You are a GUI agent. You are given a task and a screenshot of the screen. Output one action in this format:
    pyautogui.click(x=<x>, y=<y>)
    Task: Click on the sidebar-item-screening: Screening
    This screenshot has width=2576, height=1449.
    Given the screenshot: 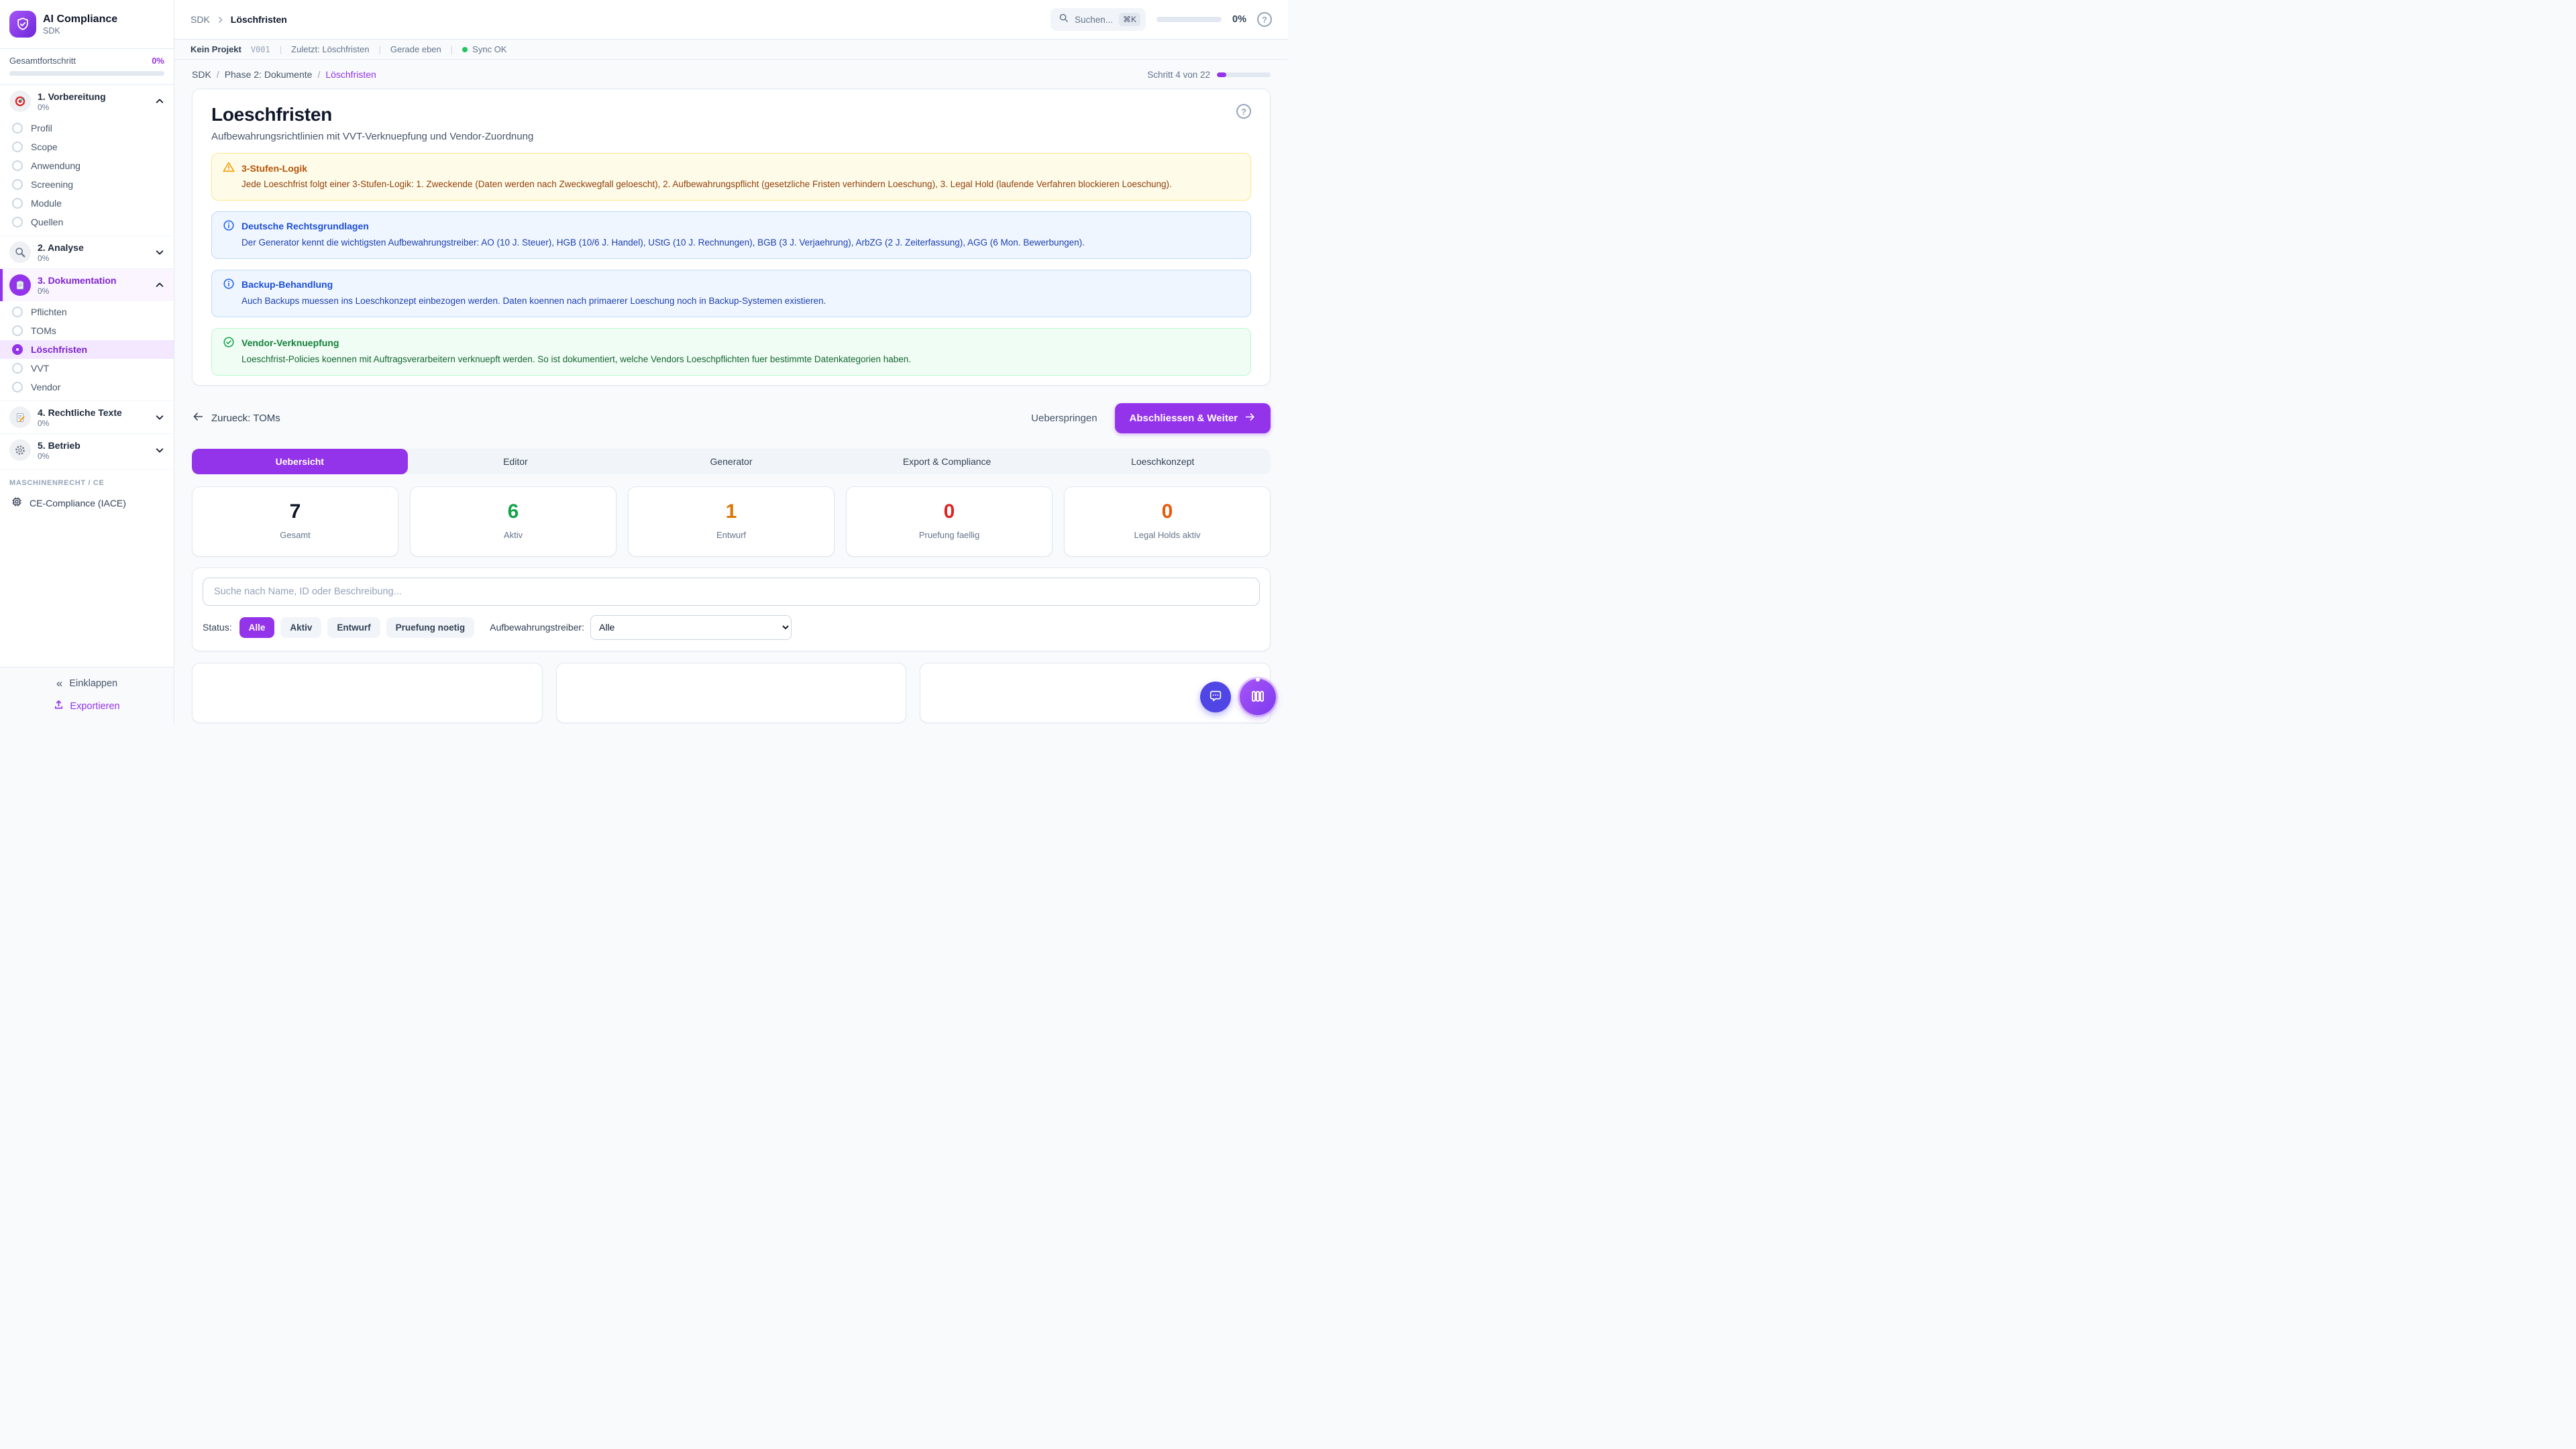 What is the action you would take?
    pyautogui.click(x=87, y=184)
    